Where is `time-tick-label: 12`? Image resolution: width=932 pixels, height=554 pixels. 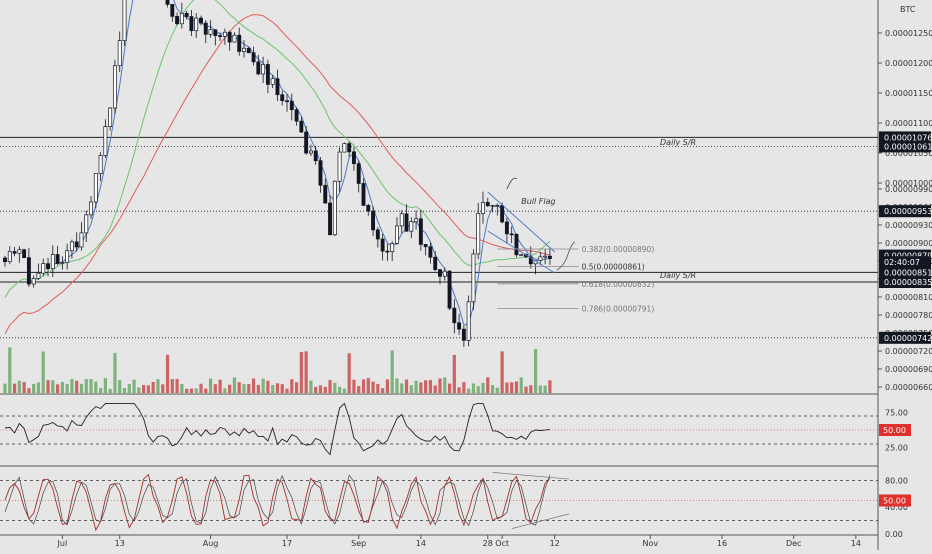 time-tick-label: 12 is located at coordinates (555, 543).